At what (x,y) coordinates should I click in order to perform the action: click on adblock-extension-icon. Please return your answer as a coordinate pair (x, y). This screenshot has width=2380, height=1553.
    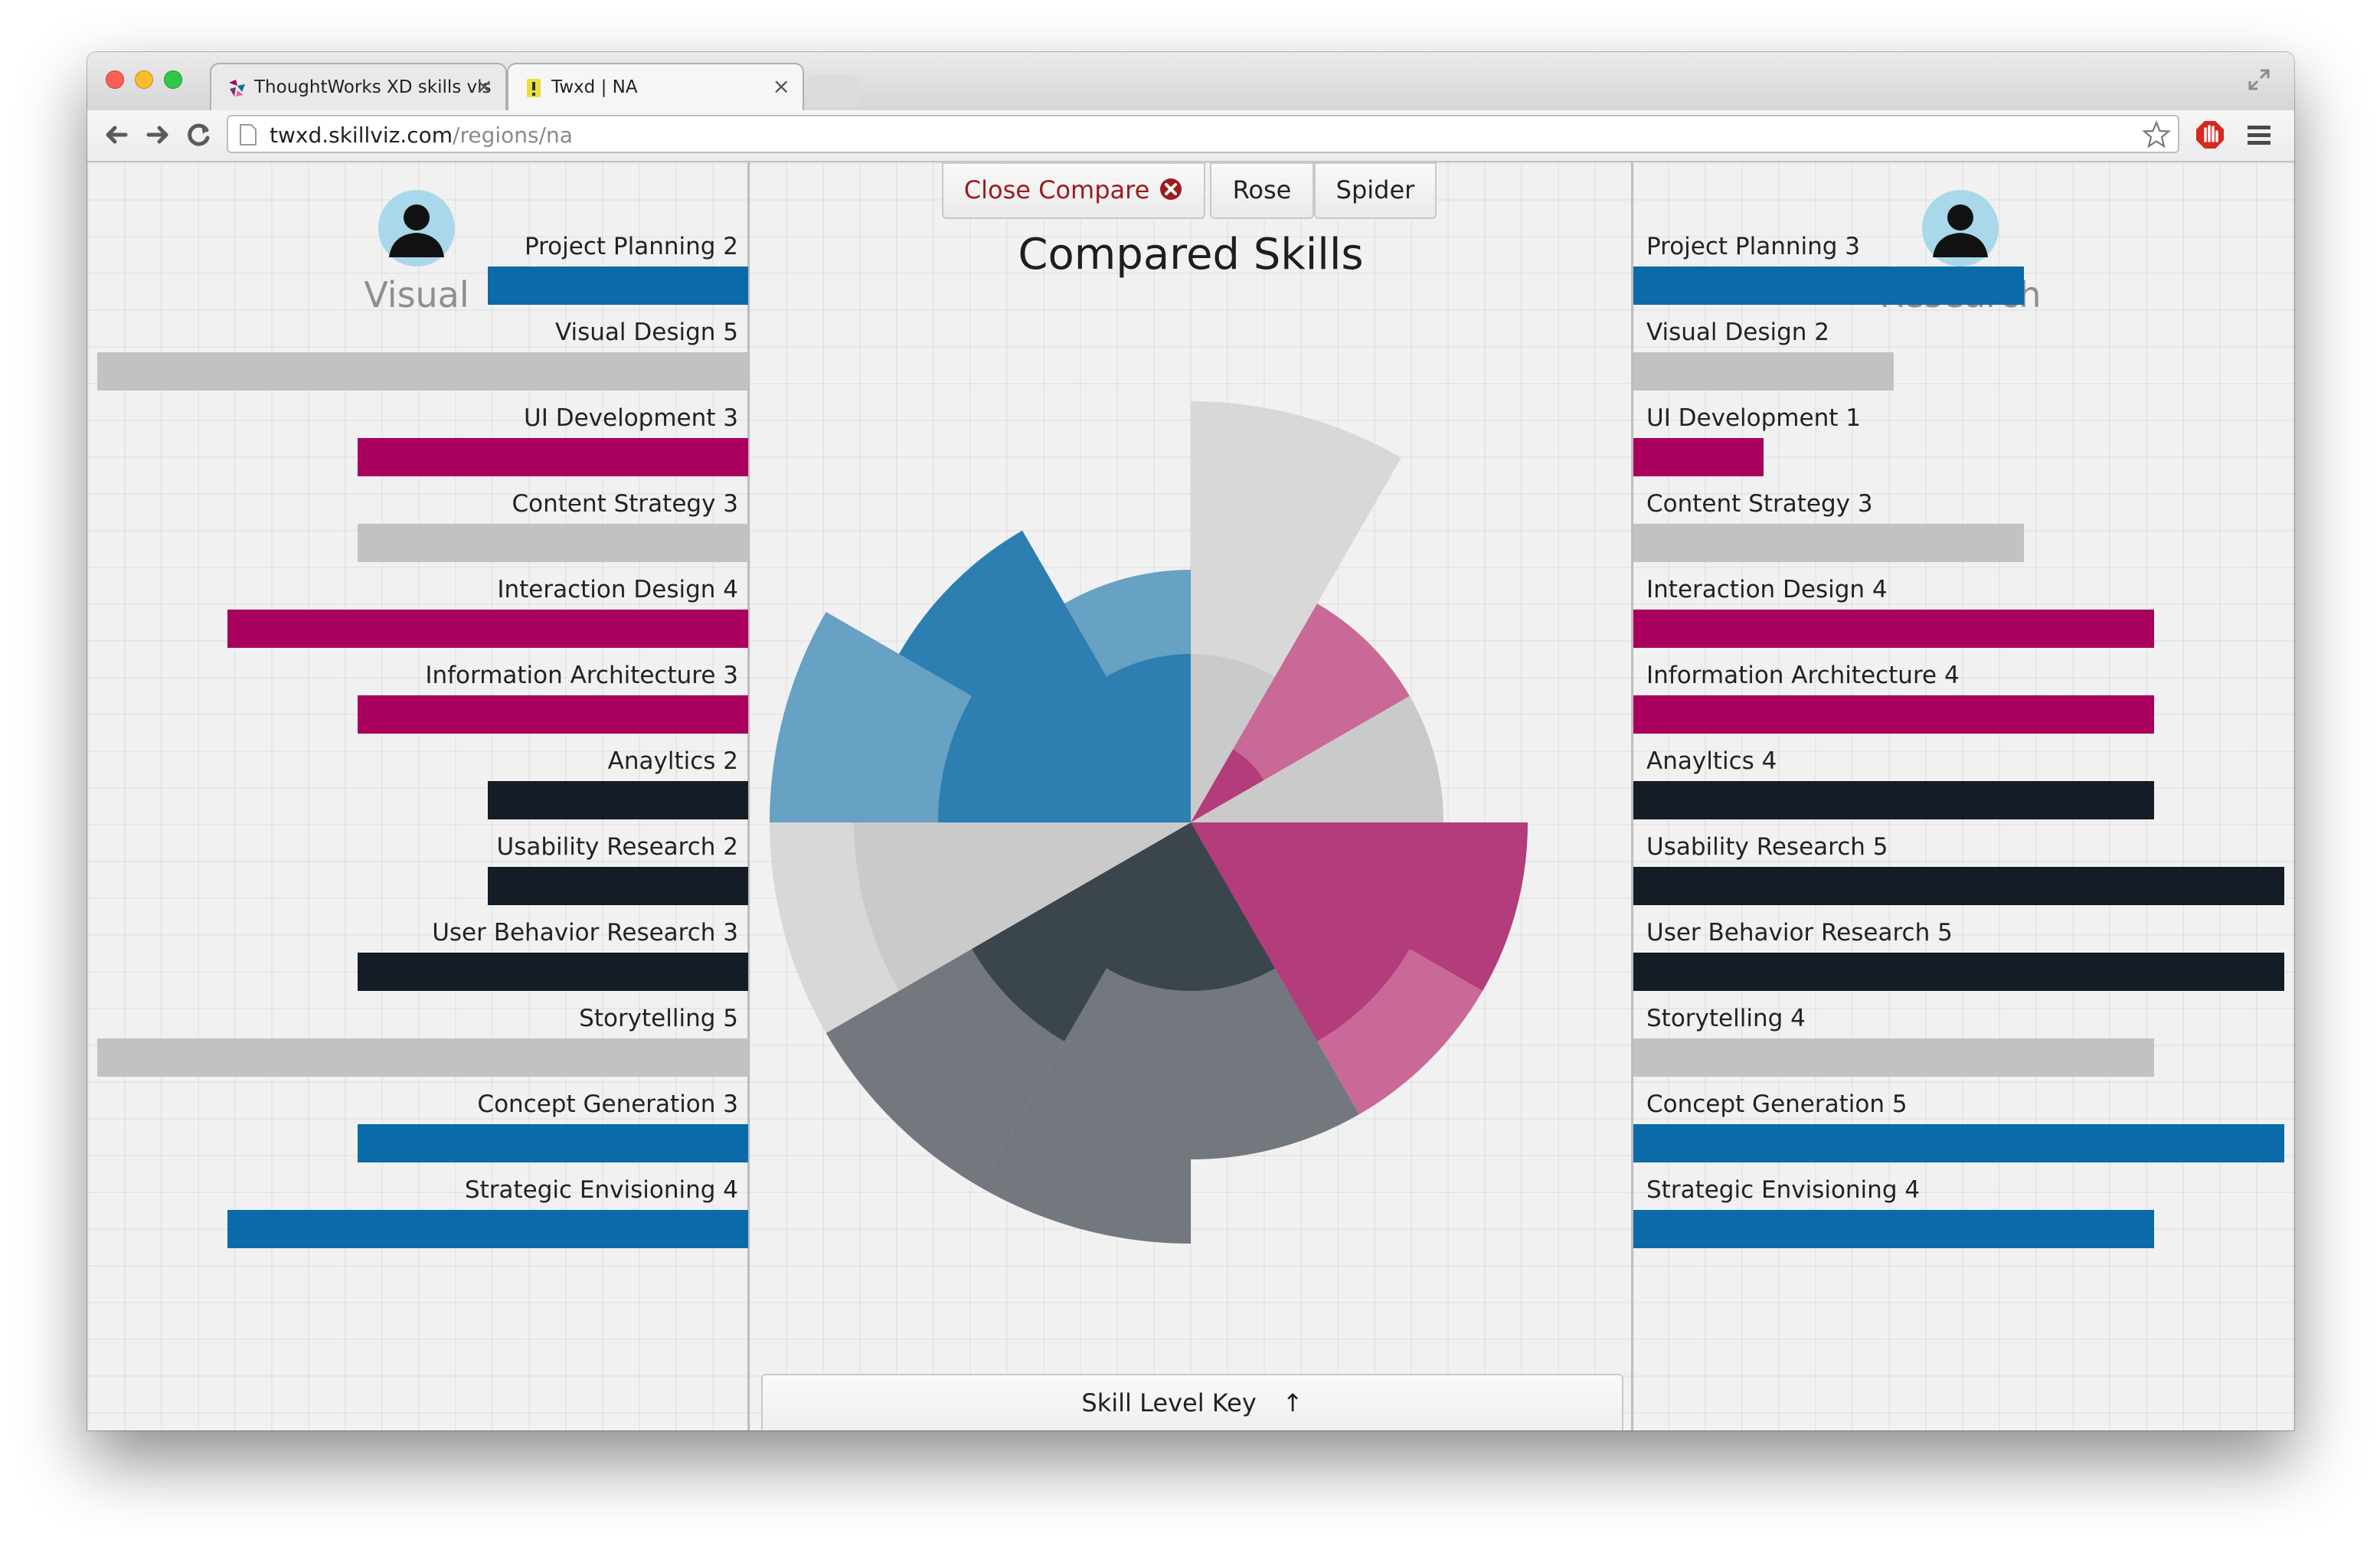
    Looking at the image, I should click on (2210, 135).